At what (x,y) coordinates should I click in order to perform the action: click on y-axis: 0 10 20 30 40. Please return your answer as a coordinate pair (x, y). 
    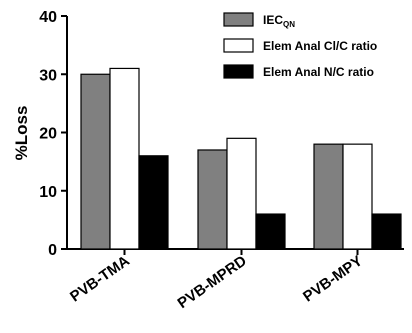
    Looking at the image, I should click on (53, 134).